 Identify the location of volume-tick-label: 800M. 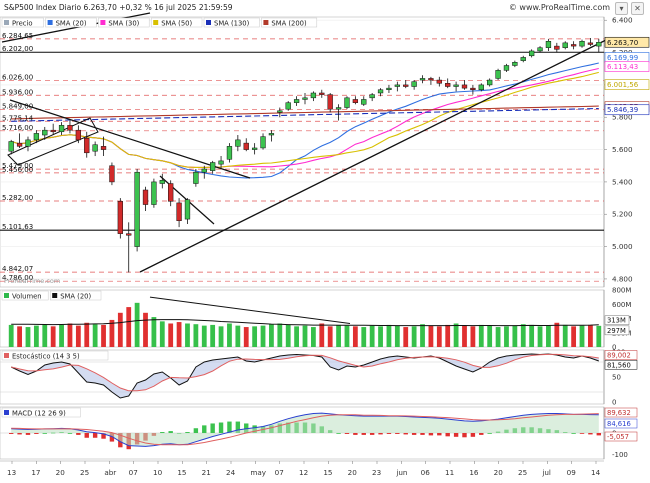
(621, 291).